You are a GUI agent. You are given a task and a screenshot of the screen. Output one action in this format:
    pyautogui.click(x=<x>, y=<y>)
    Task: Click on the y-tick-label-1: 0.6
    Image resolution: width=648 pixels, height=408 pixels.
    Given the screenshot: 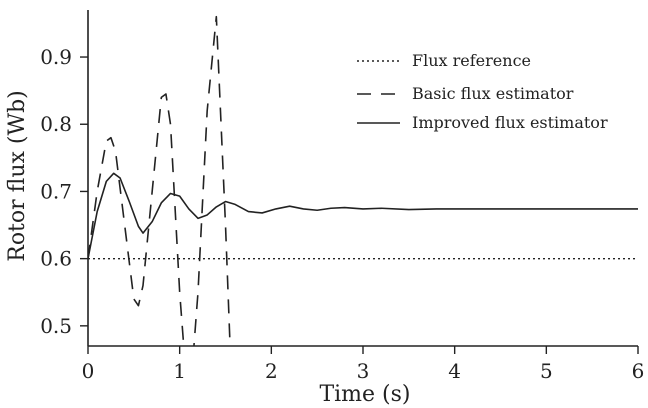 What is the action you would take?
    pyautogui.click(x=56, y=259)
    